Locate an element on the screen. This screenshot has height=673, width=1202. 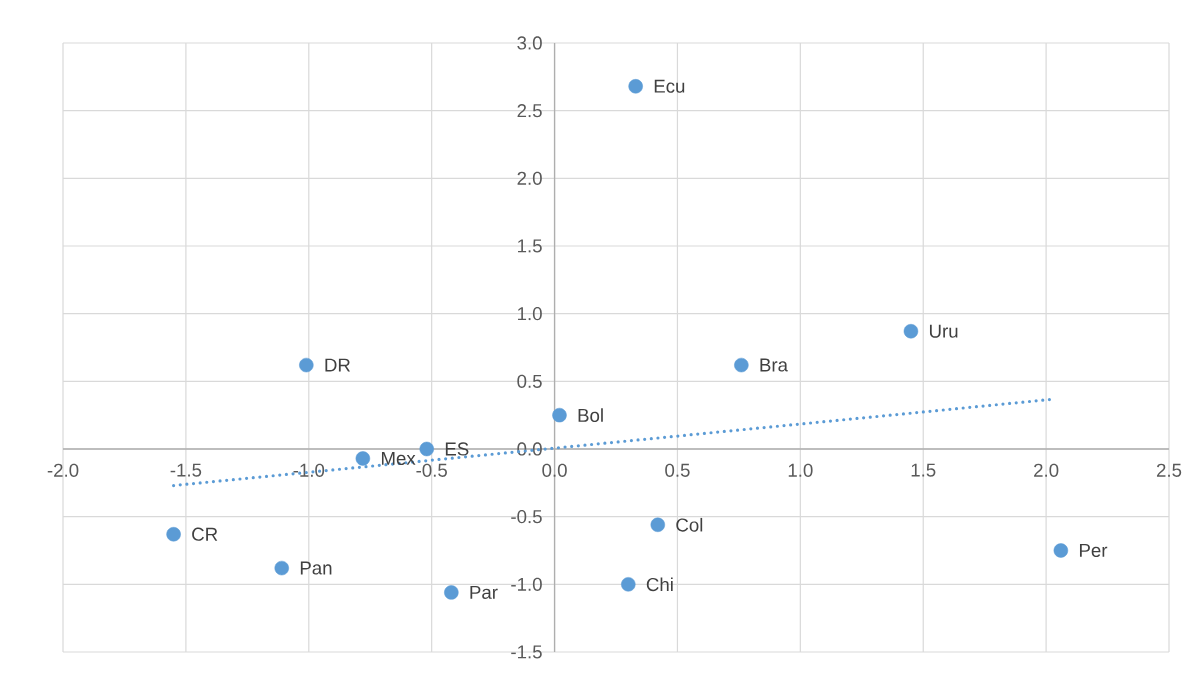
annotation: CR is located at coordinates (205, 534).